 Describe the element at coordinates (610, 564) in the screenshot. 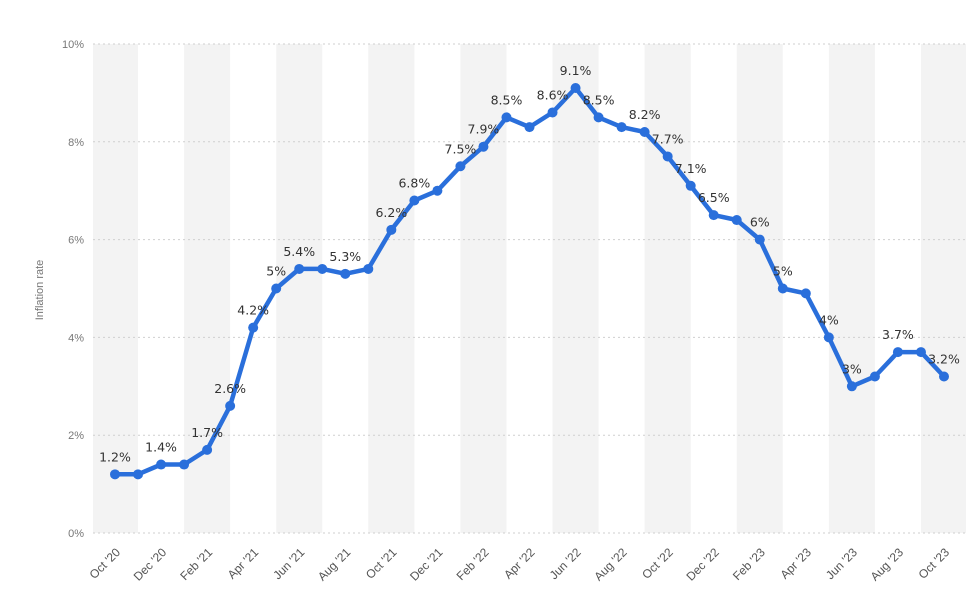

I see `x-tick-label: Aug '22` at that location.